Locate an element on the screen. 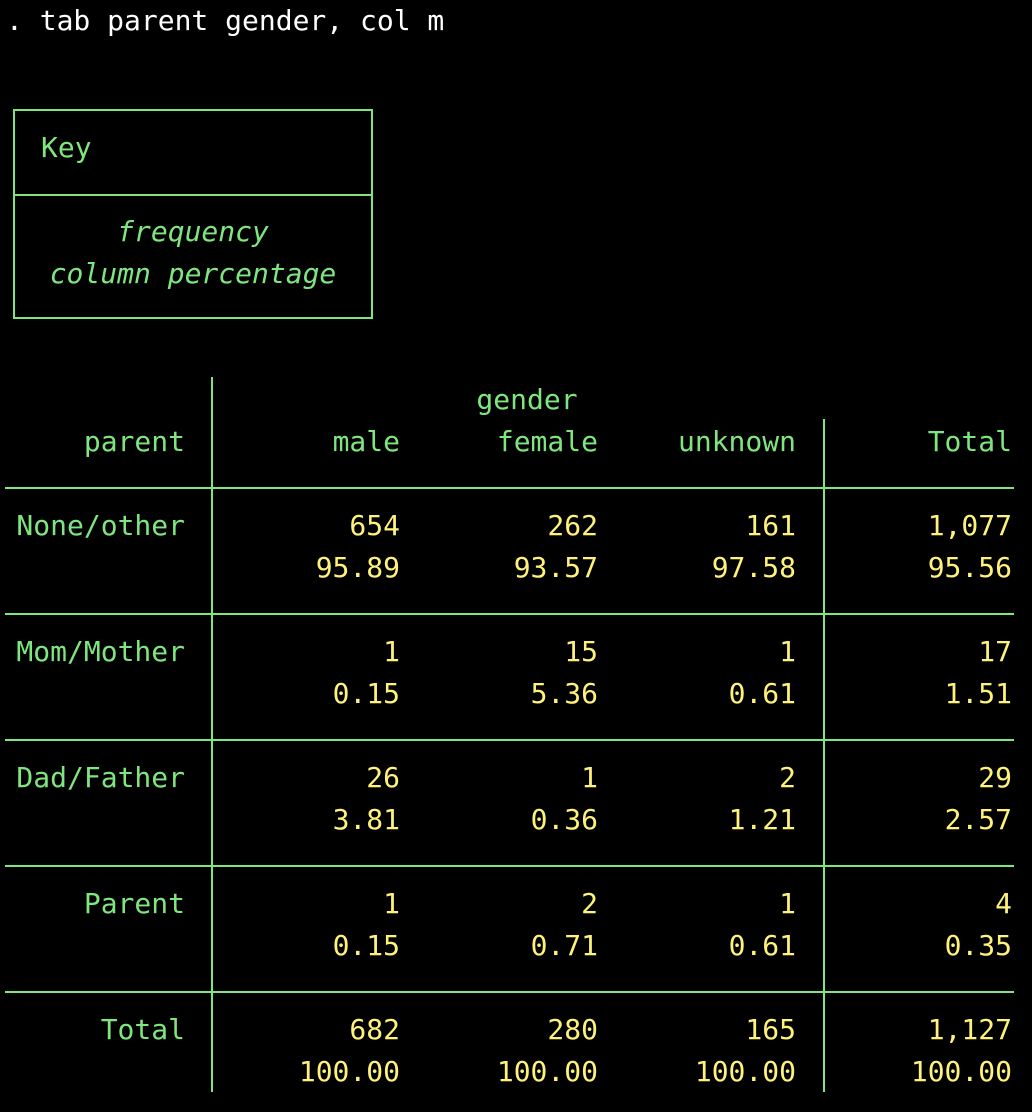 This screenshot has height=1112, width=1032. column-percent-cell: 1.21 is located at coordinates (762, 819).